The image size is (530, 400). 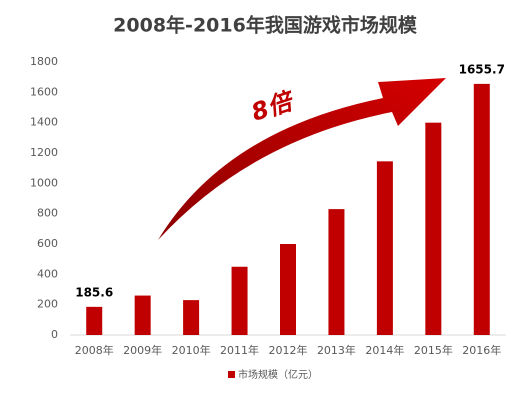 What do you see at coordinates (273, 106) in the screenshot?
I see `annotation: 8倍` at bounding box center [273, 106].